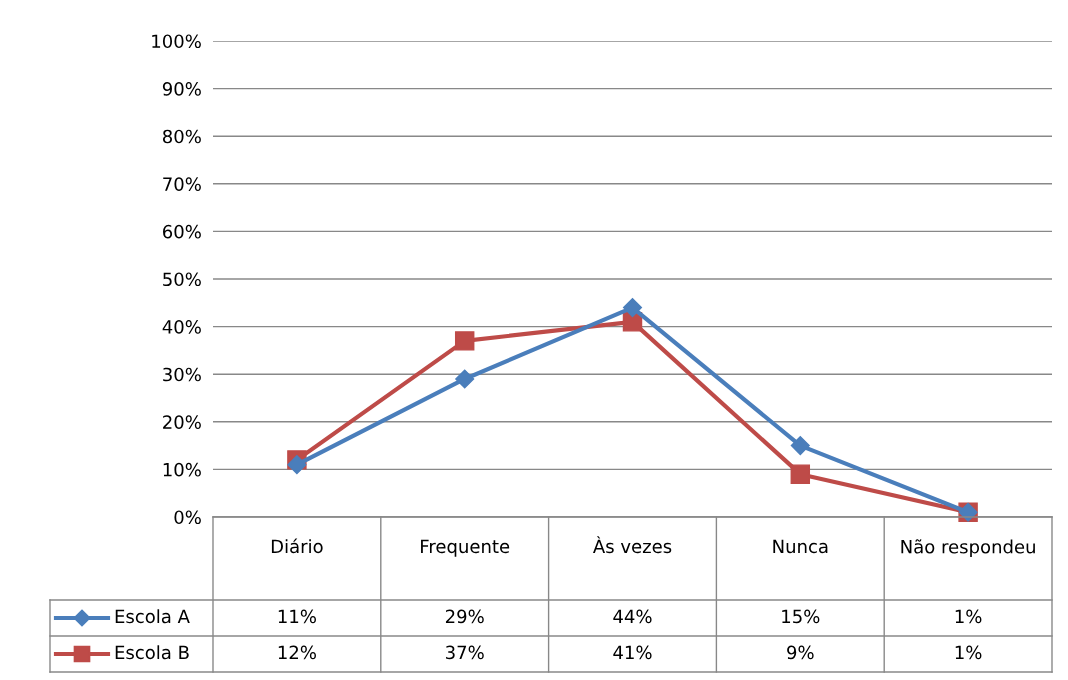 The height and width of the screenshot is (680, 1068). Describe the element at coordinates (297, 652) in the screenshot. I see `data-label: 12%` at that location.